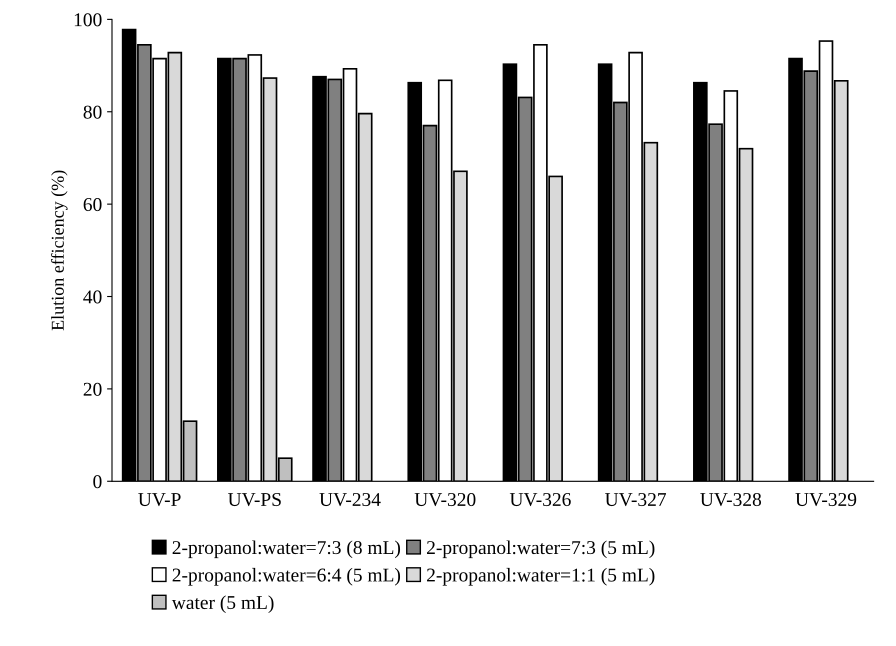  I want to click on legend-label: 2-propanol:water=7:3 (8 mL), so click(286, 549).